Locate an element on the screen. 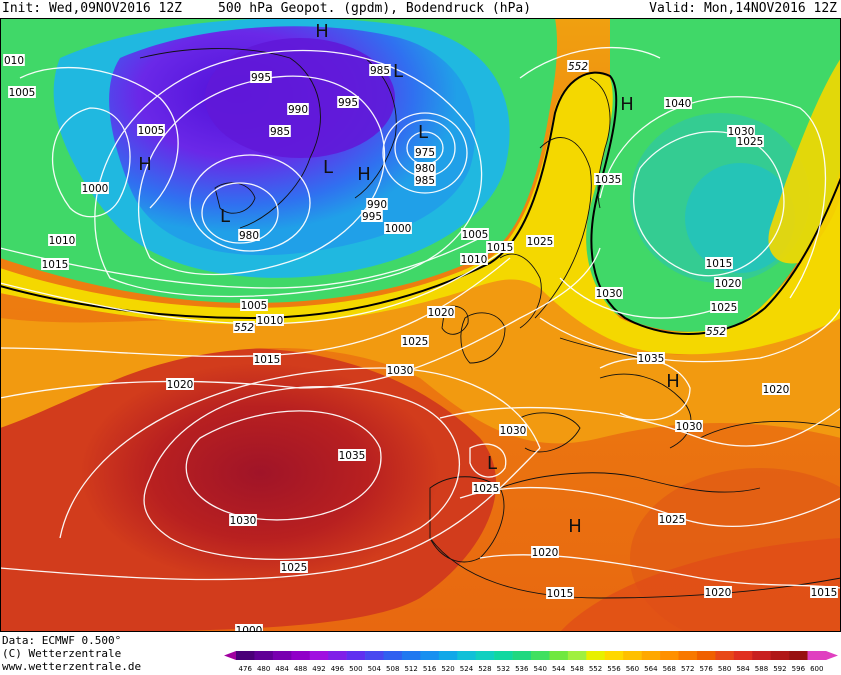 This screenshot has height=675, width=841. colorbar-tick-label: 572 is located at coordinates (687, 669).